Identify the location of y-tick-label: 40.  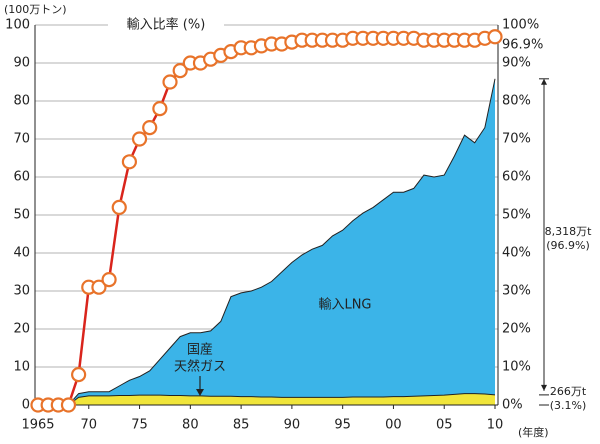
(21, 253).